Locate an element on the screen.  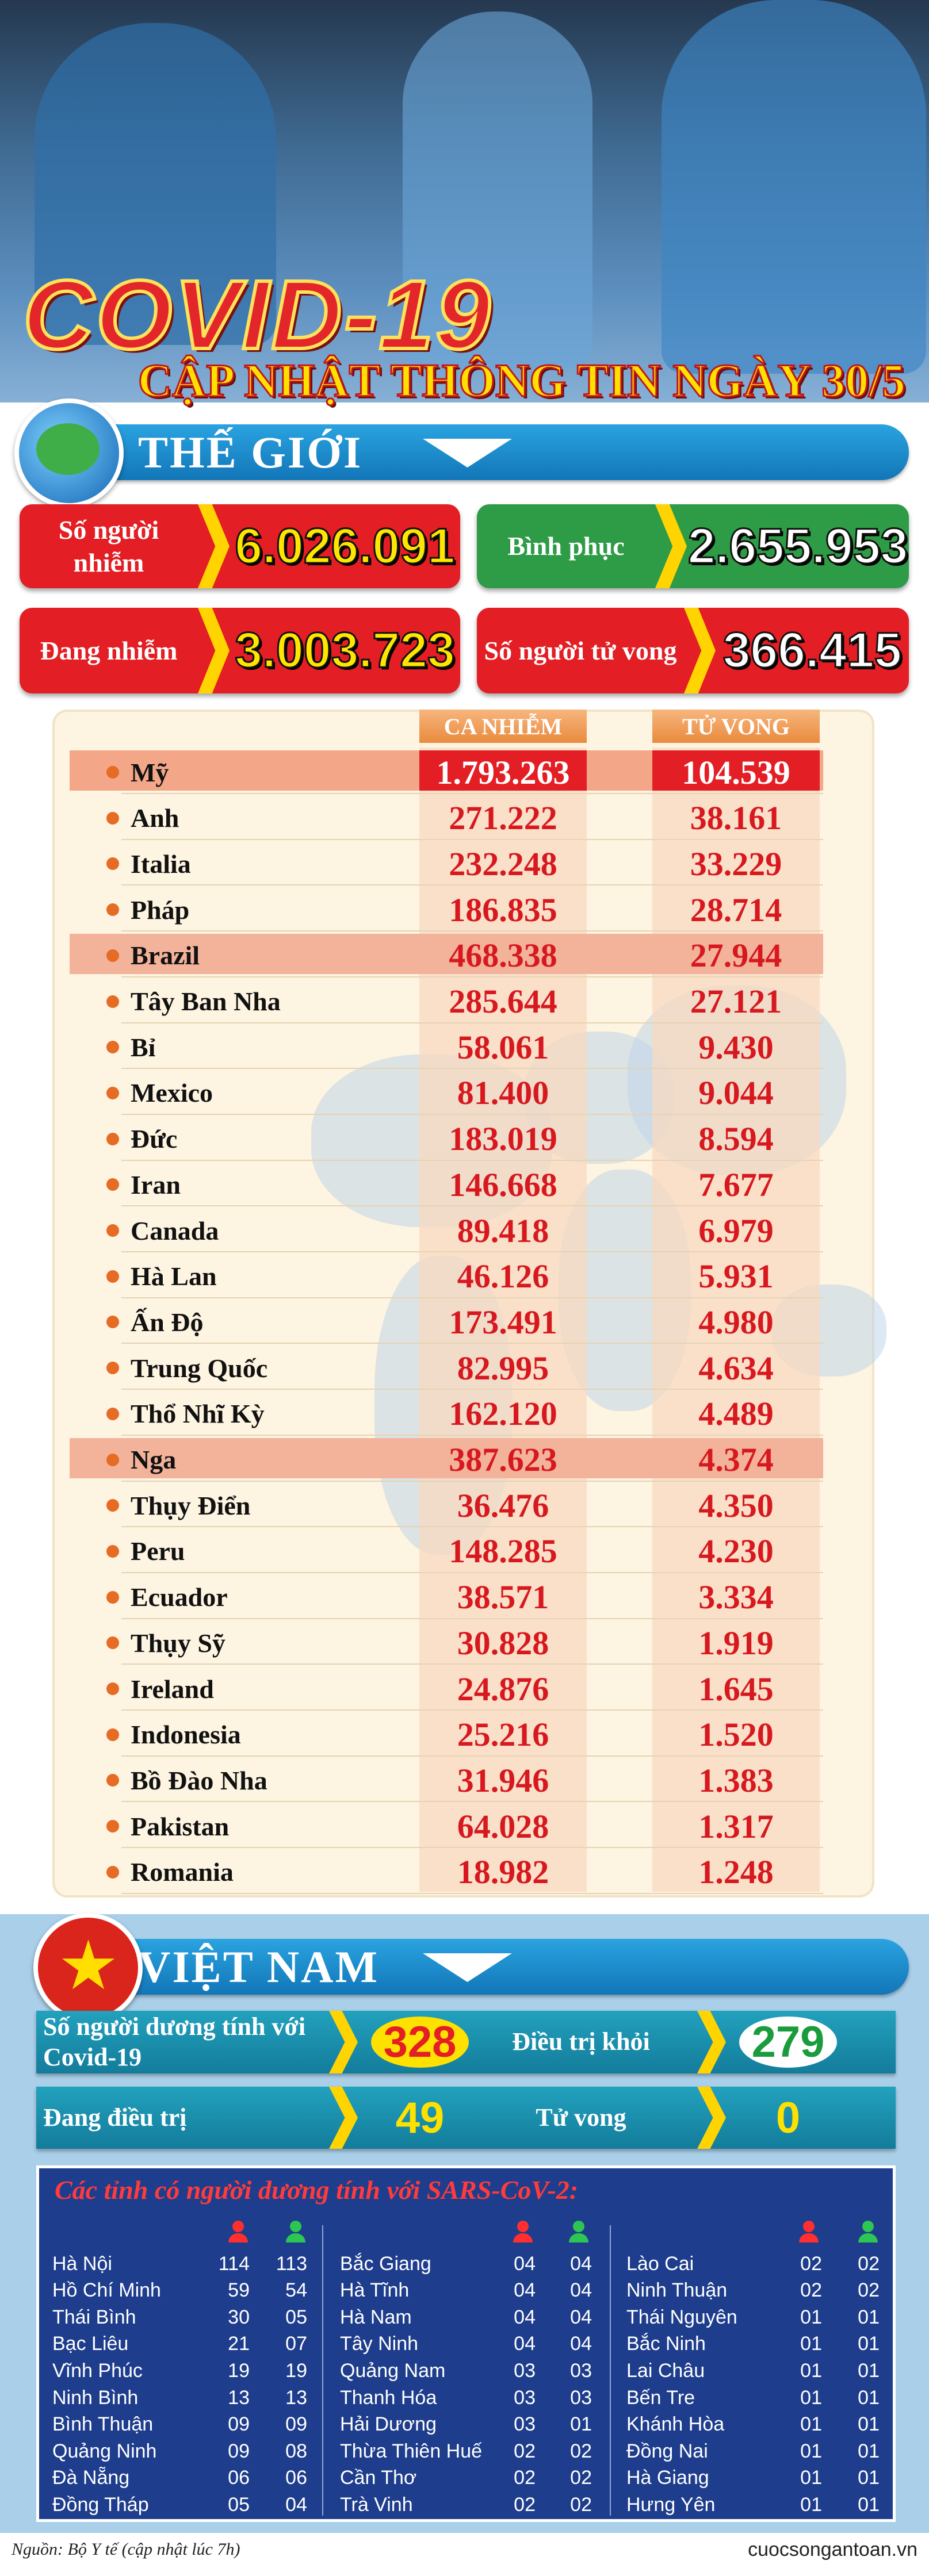
province-name: Tây Ninh is located at coordinates (380, 2344).